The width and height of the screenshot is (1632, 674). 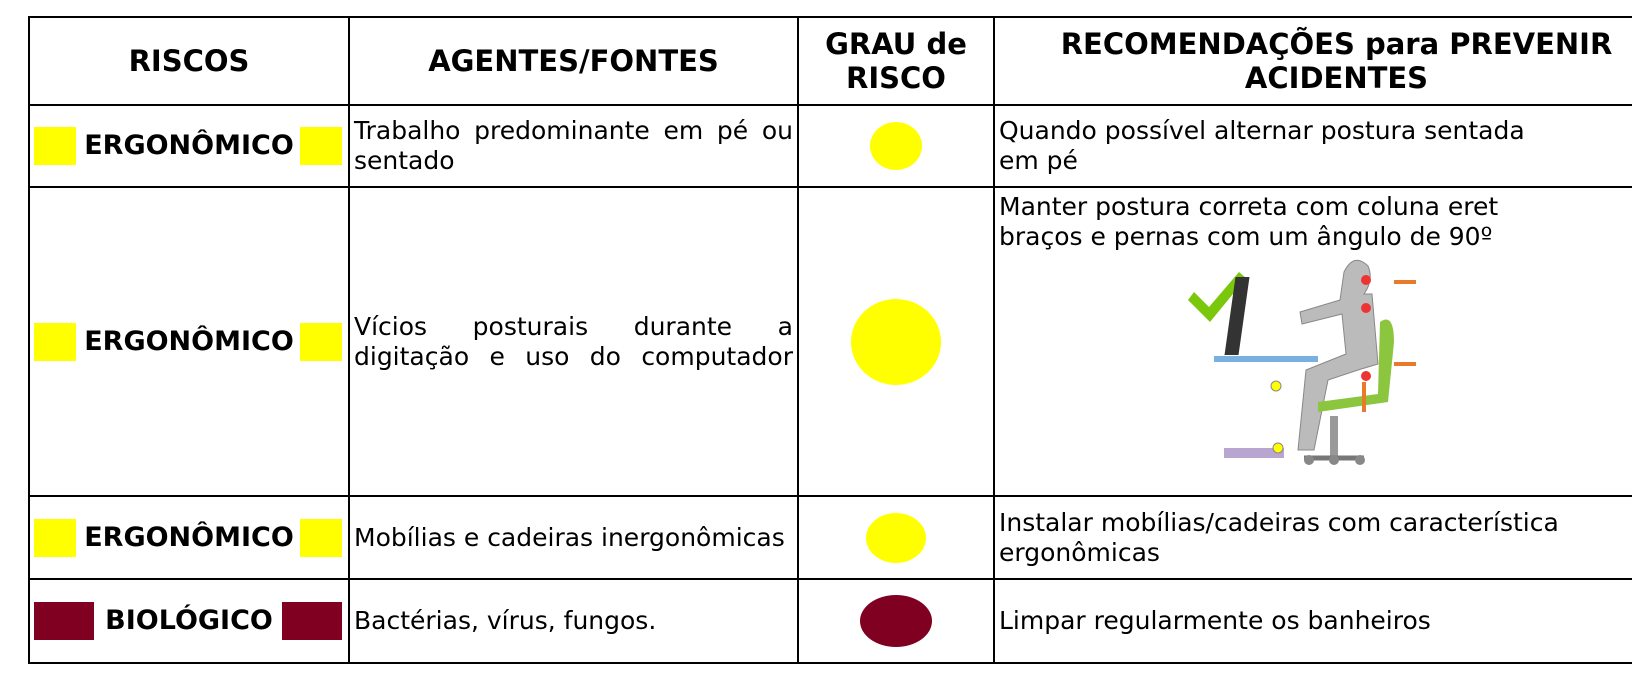 I want to click on header-cell: AGENTES/FONTES, so click(x=573, y=61).